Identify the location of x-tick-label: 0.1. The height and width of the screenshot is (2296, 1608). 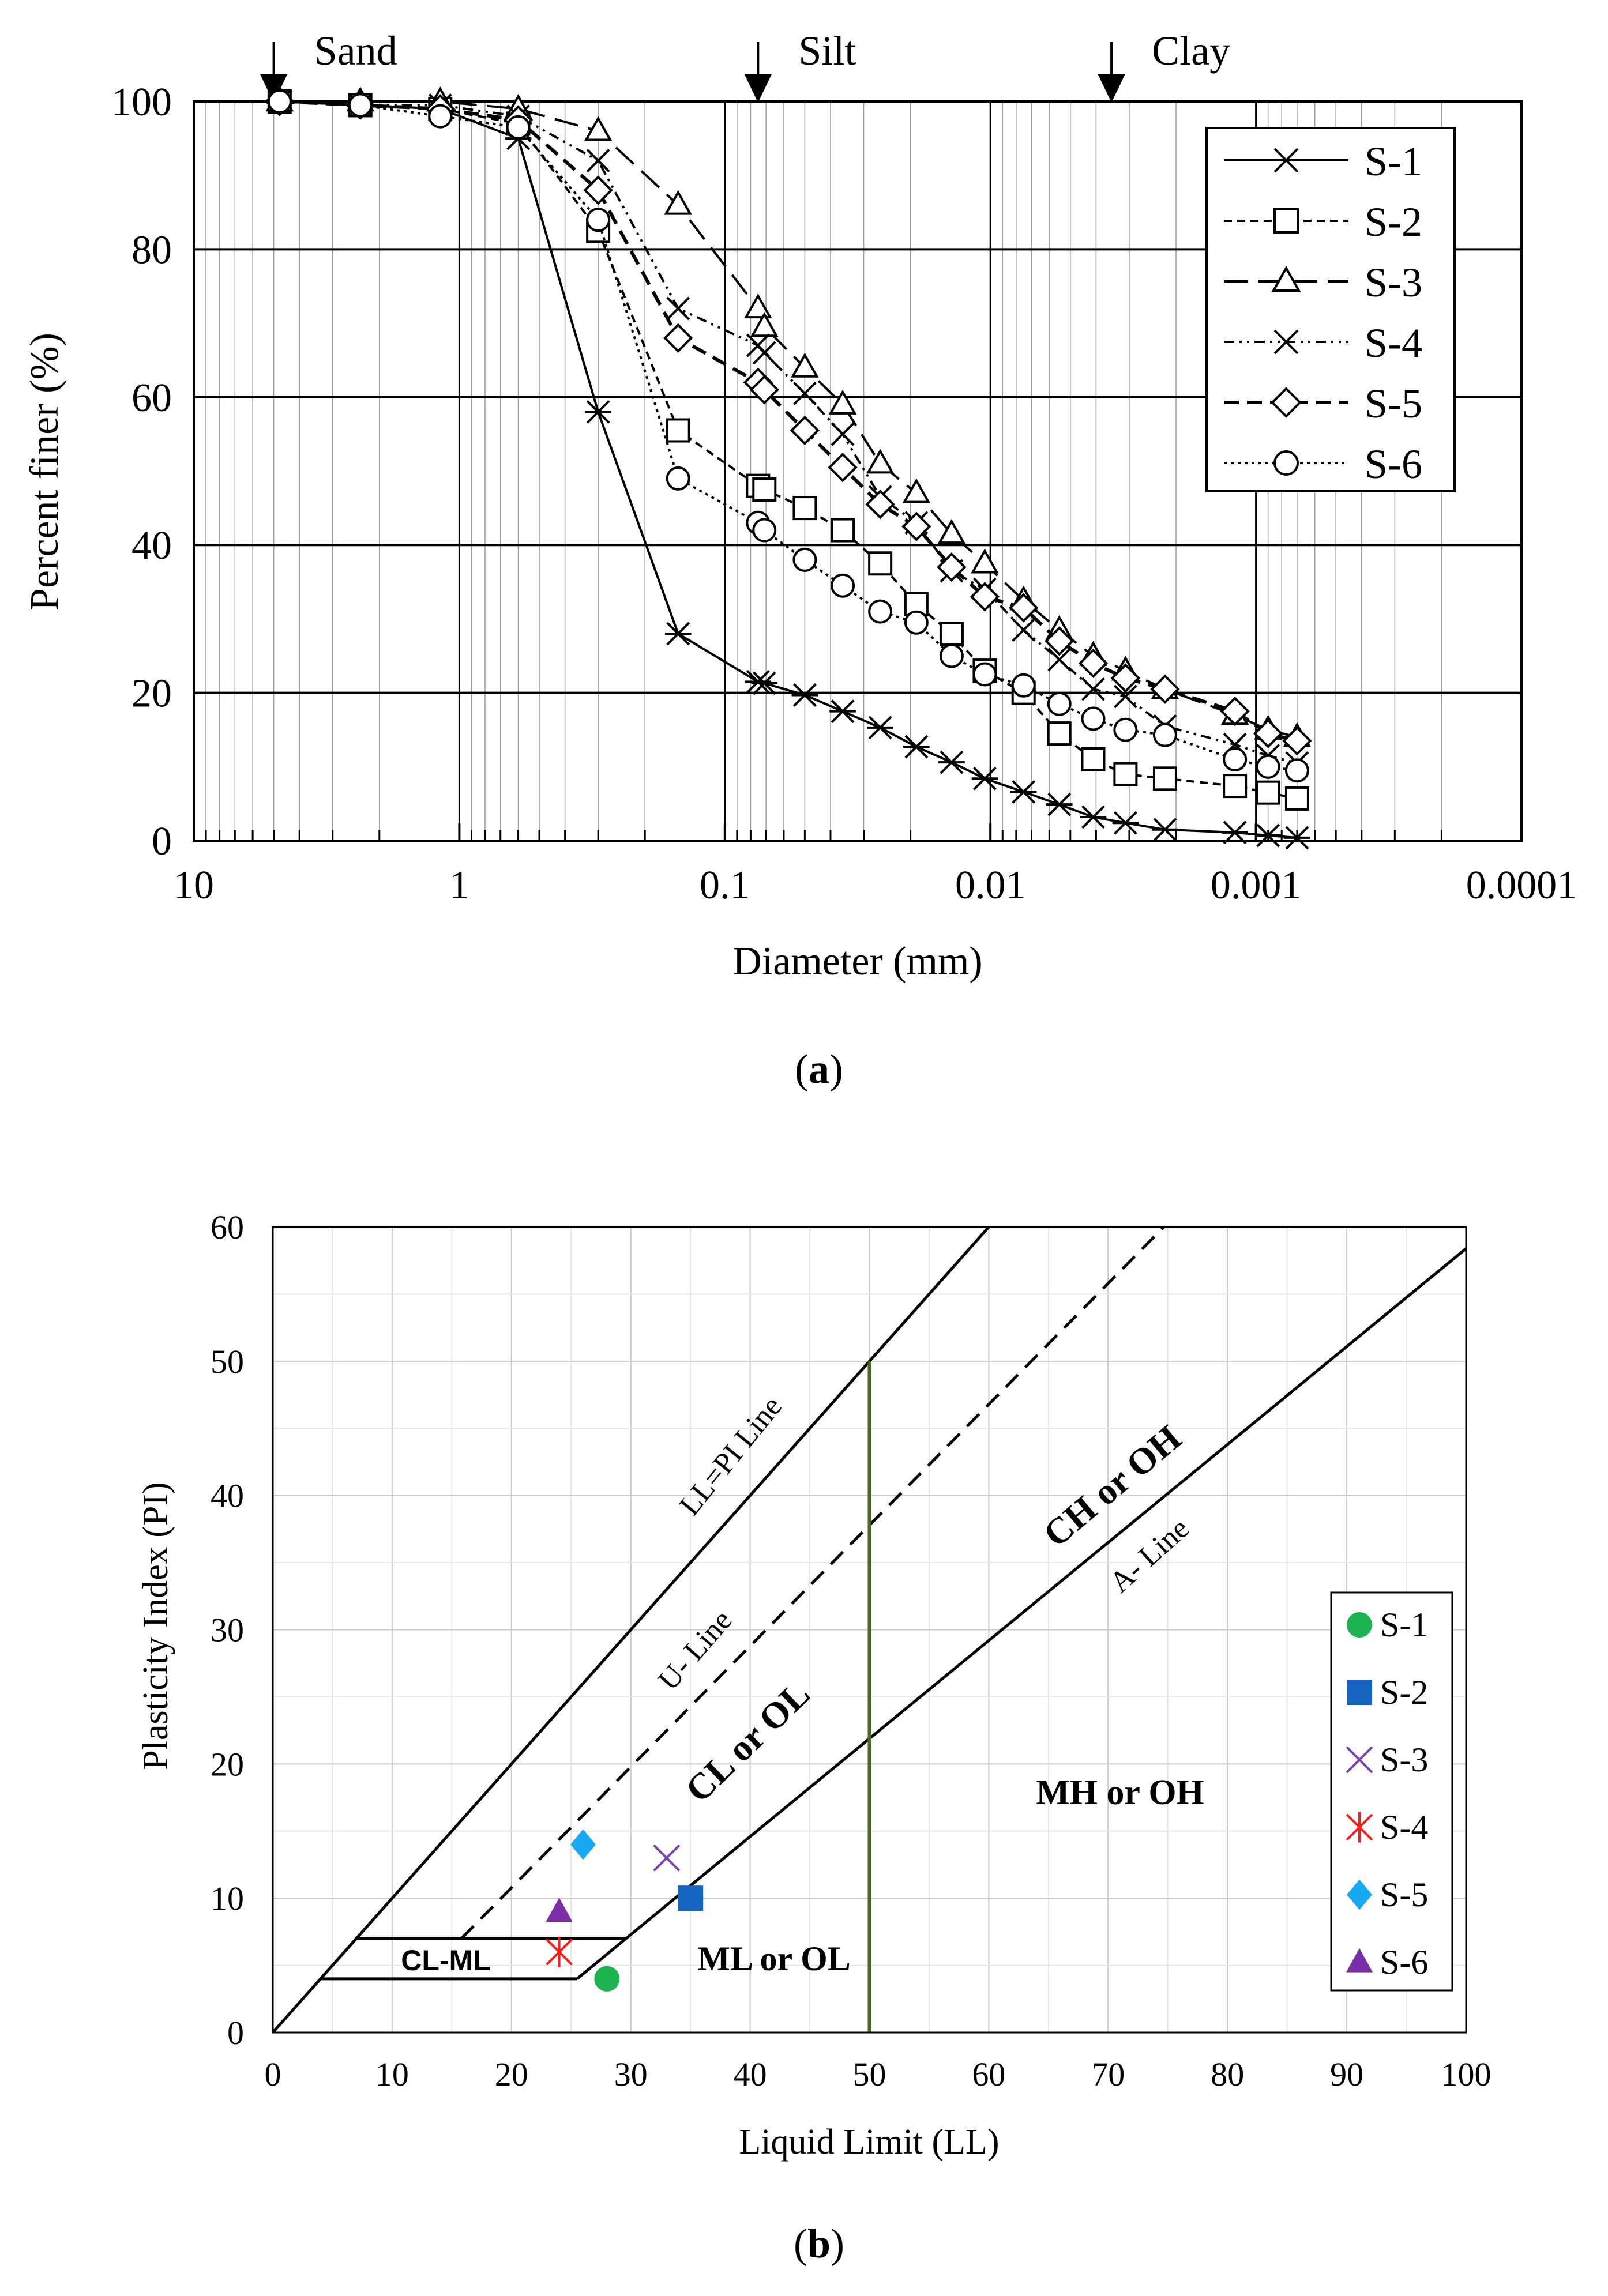
(725, 885).